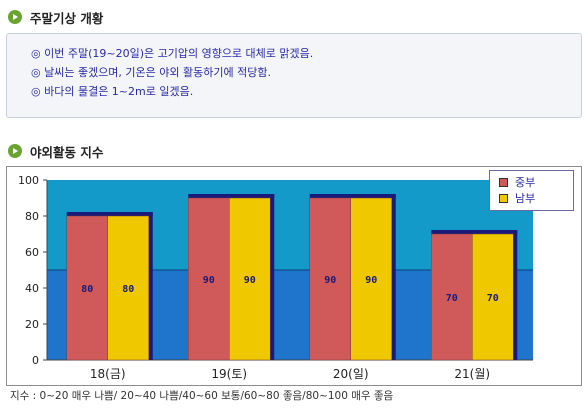  I want to click on y-tick-label: 20, so click(32, 324).